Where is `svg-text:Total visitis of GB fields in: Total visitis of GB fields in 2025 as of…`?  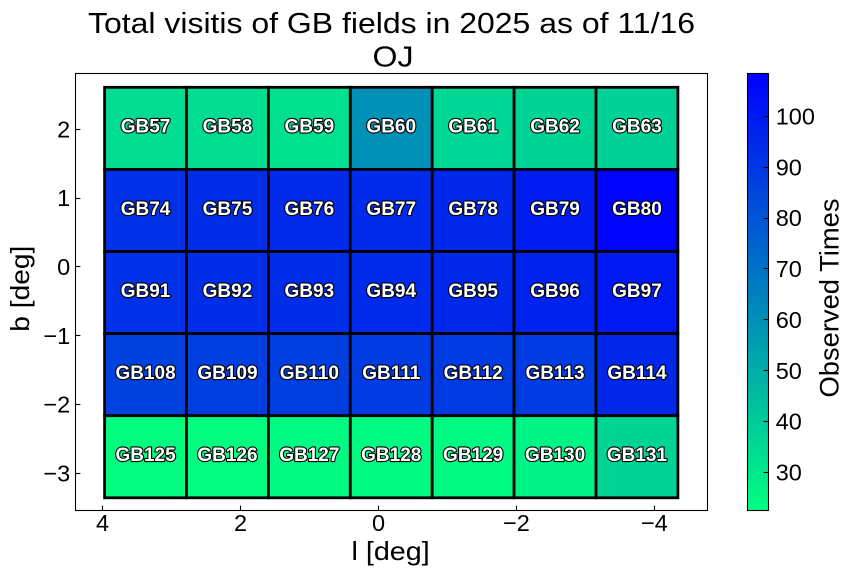 svg-text:Total visitis of GB fields in: Total visitis of GB fields in 2025 as of… is located at coordinates (391, 24).